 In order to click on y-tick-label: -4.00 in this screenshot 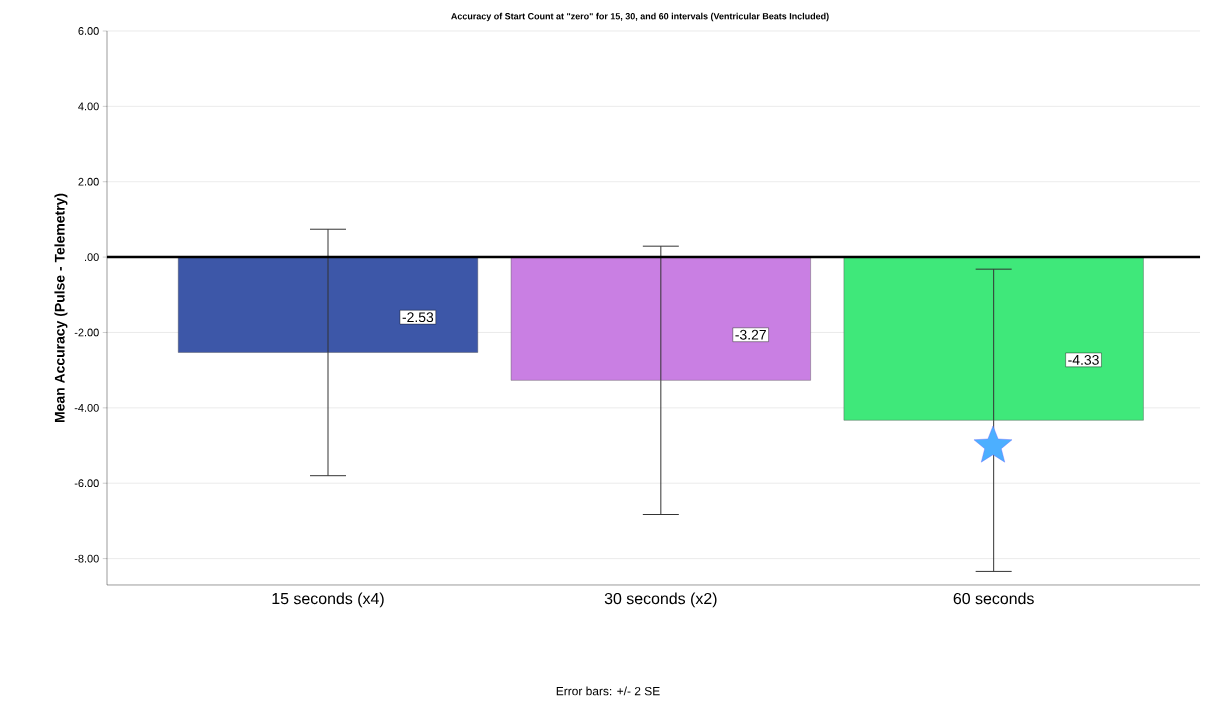, I will do `click(86, 407)`.